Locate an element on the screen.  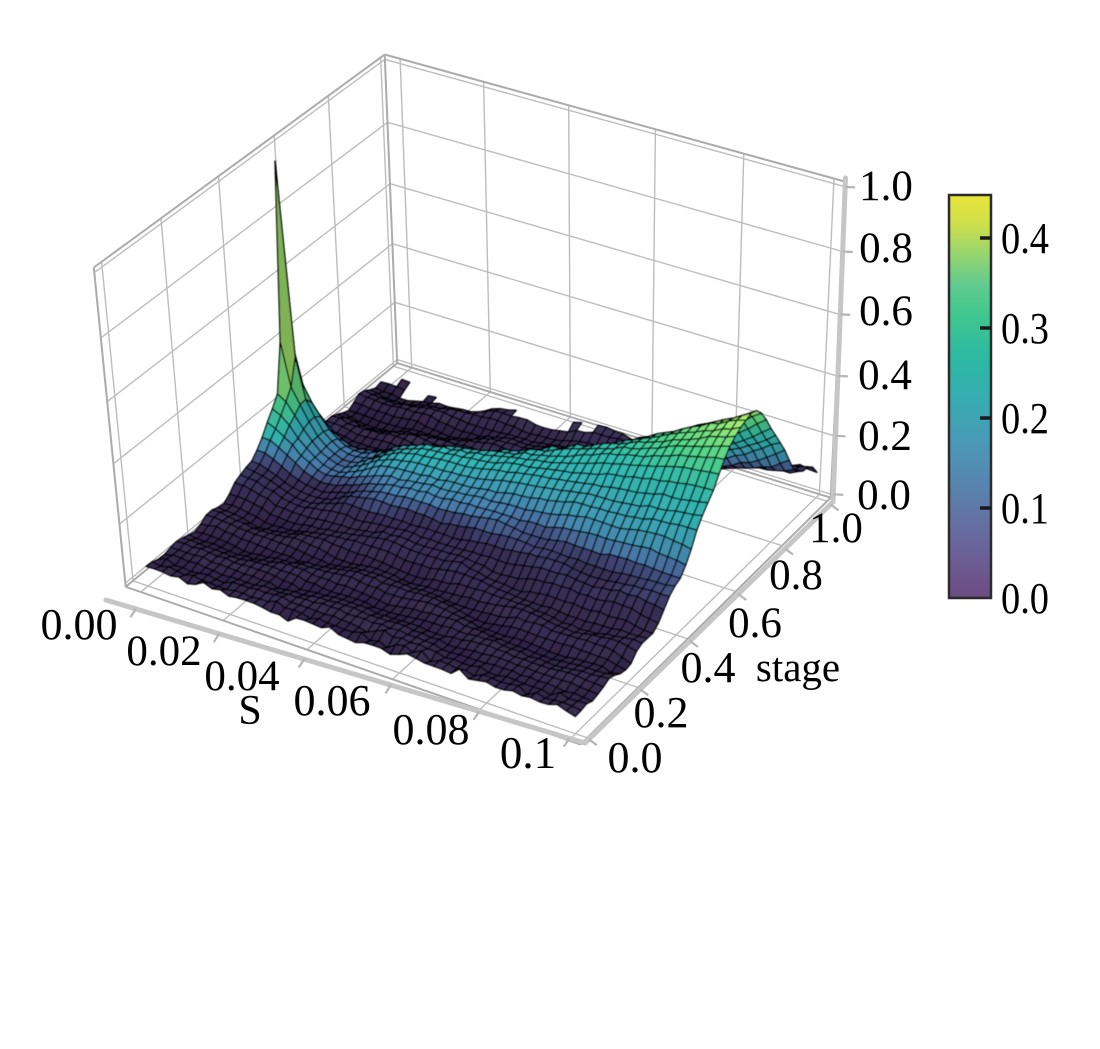
svg-text: 0.3 is located at coordinates (1025, 328).